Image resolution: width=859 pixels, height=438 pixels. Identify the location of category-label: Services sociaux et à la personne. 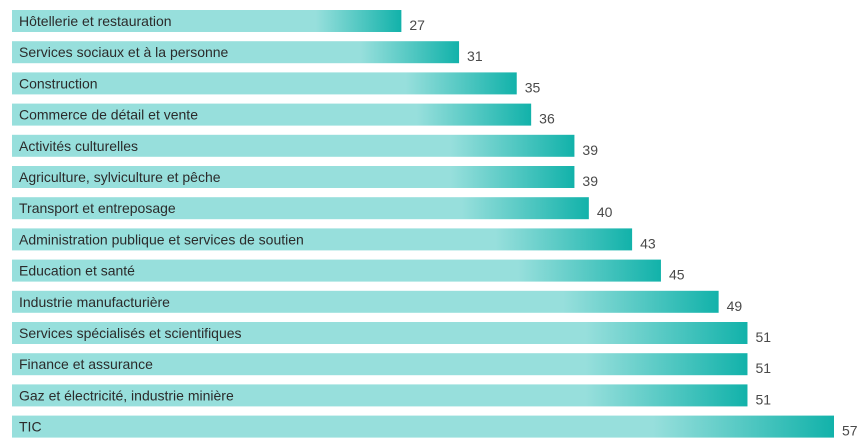
(124, 52).